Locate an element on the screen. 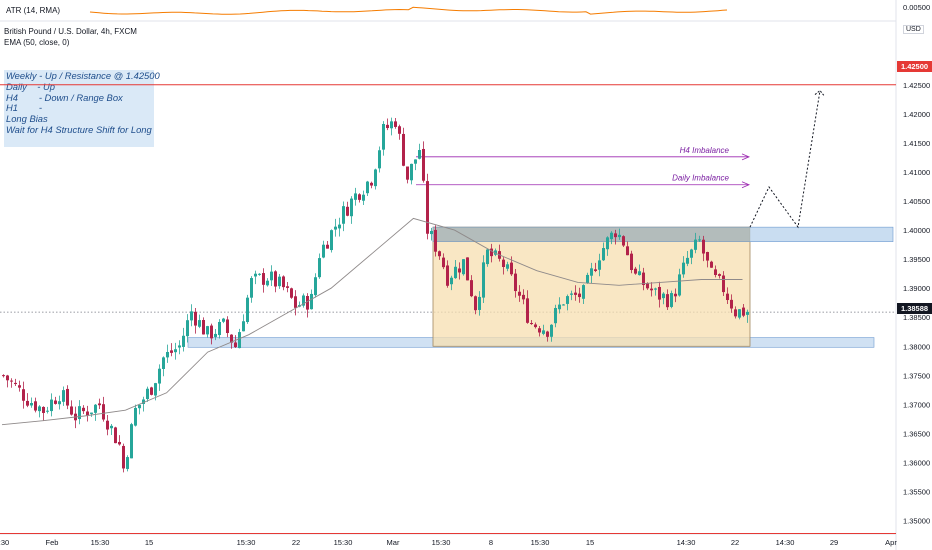  price-tick-label: 1.40000 is located at coordinates (916, 230).